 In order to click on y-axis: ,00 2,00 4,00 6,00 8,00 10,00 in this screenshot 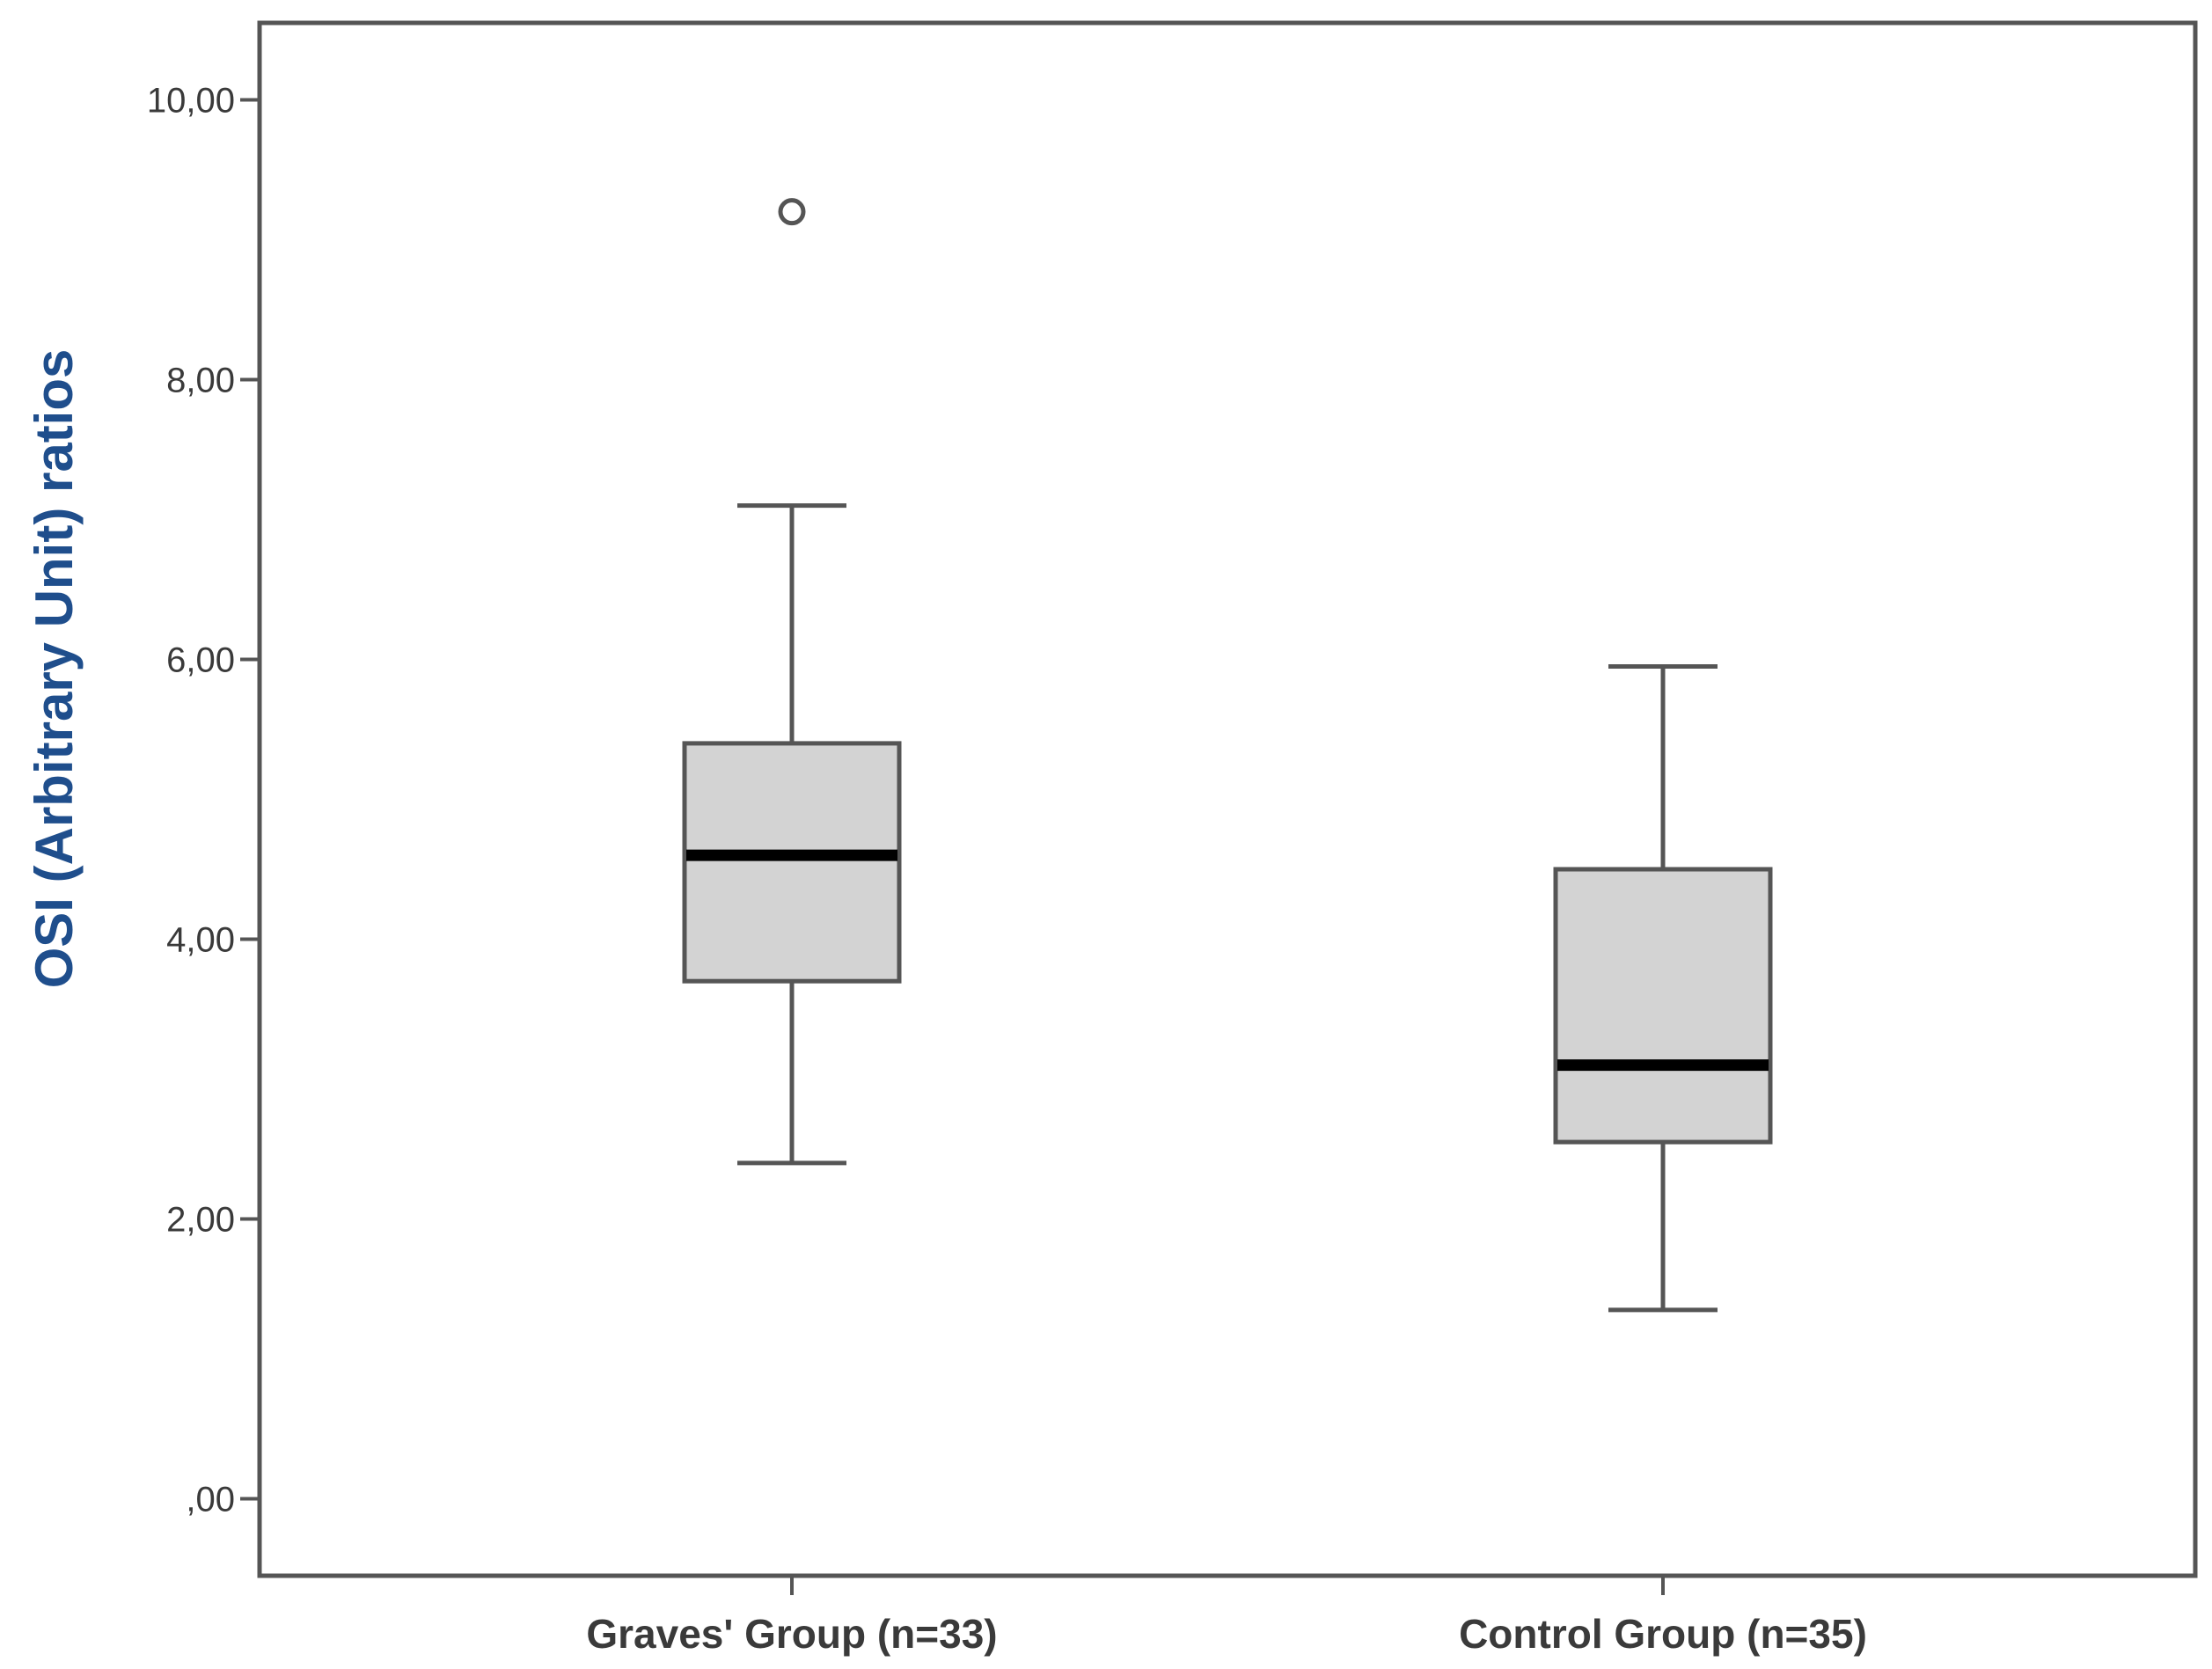, I will do `click(203, 800)`.